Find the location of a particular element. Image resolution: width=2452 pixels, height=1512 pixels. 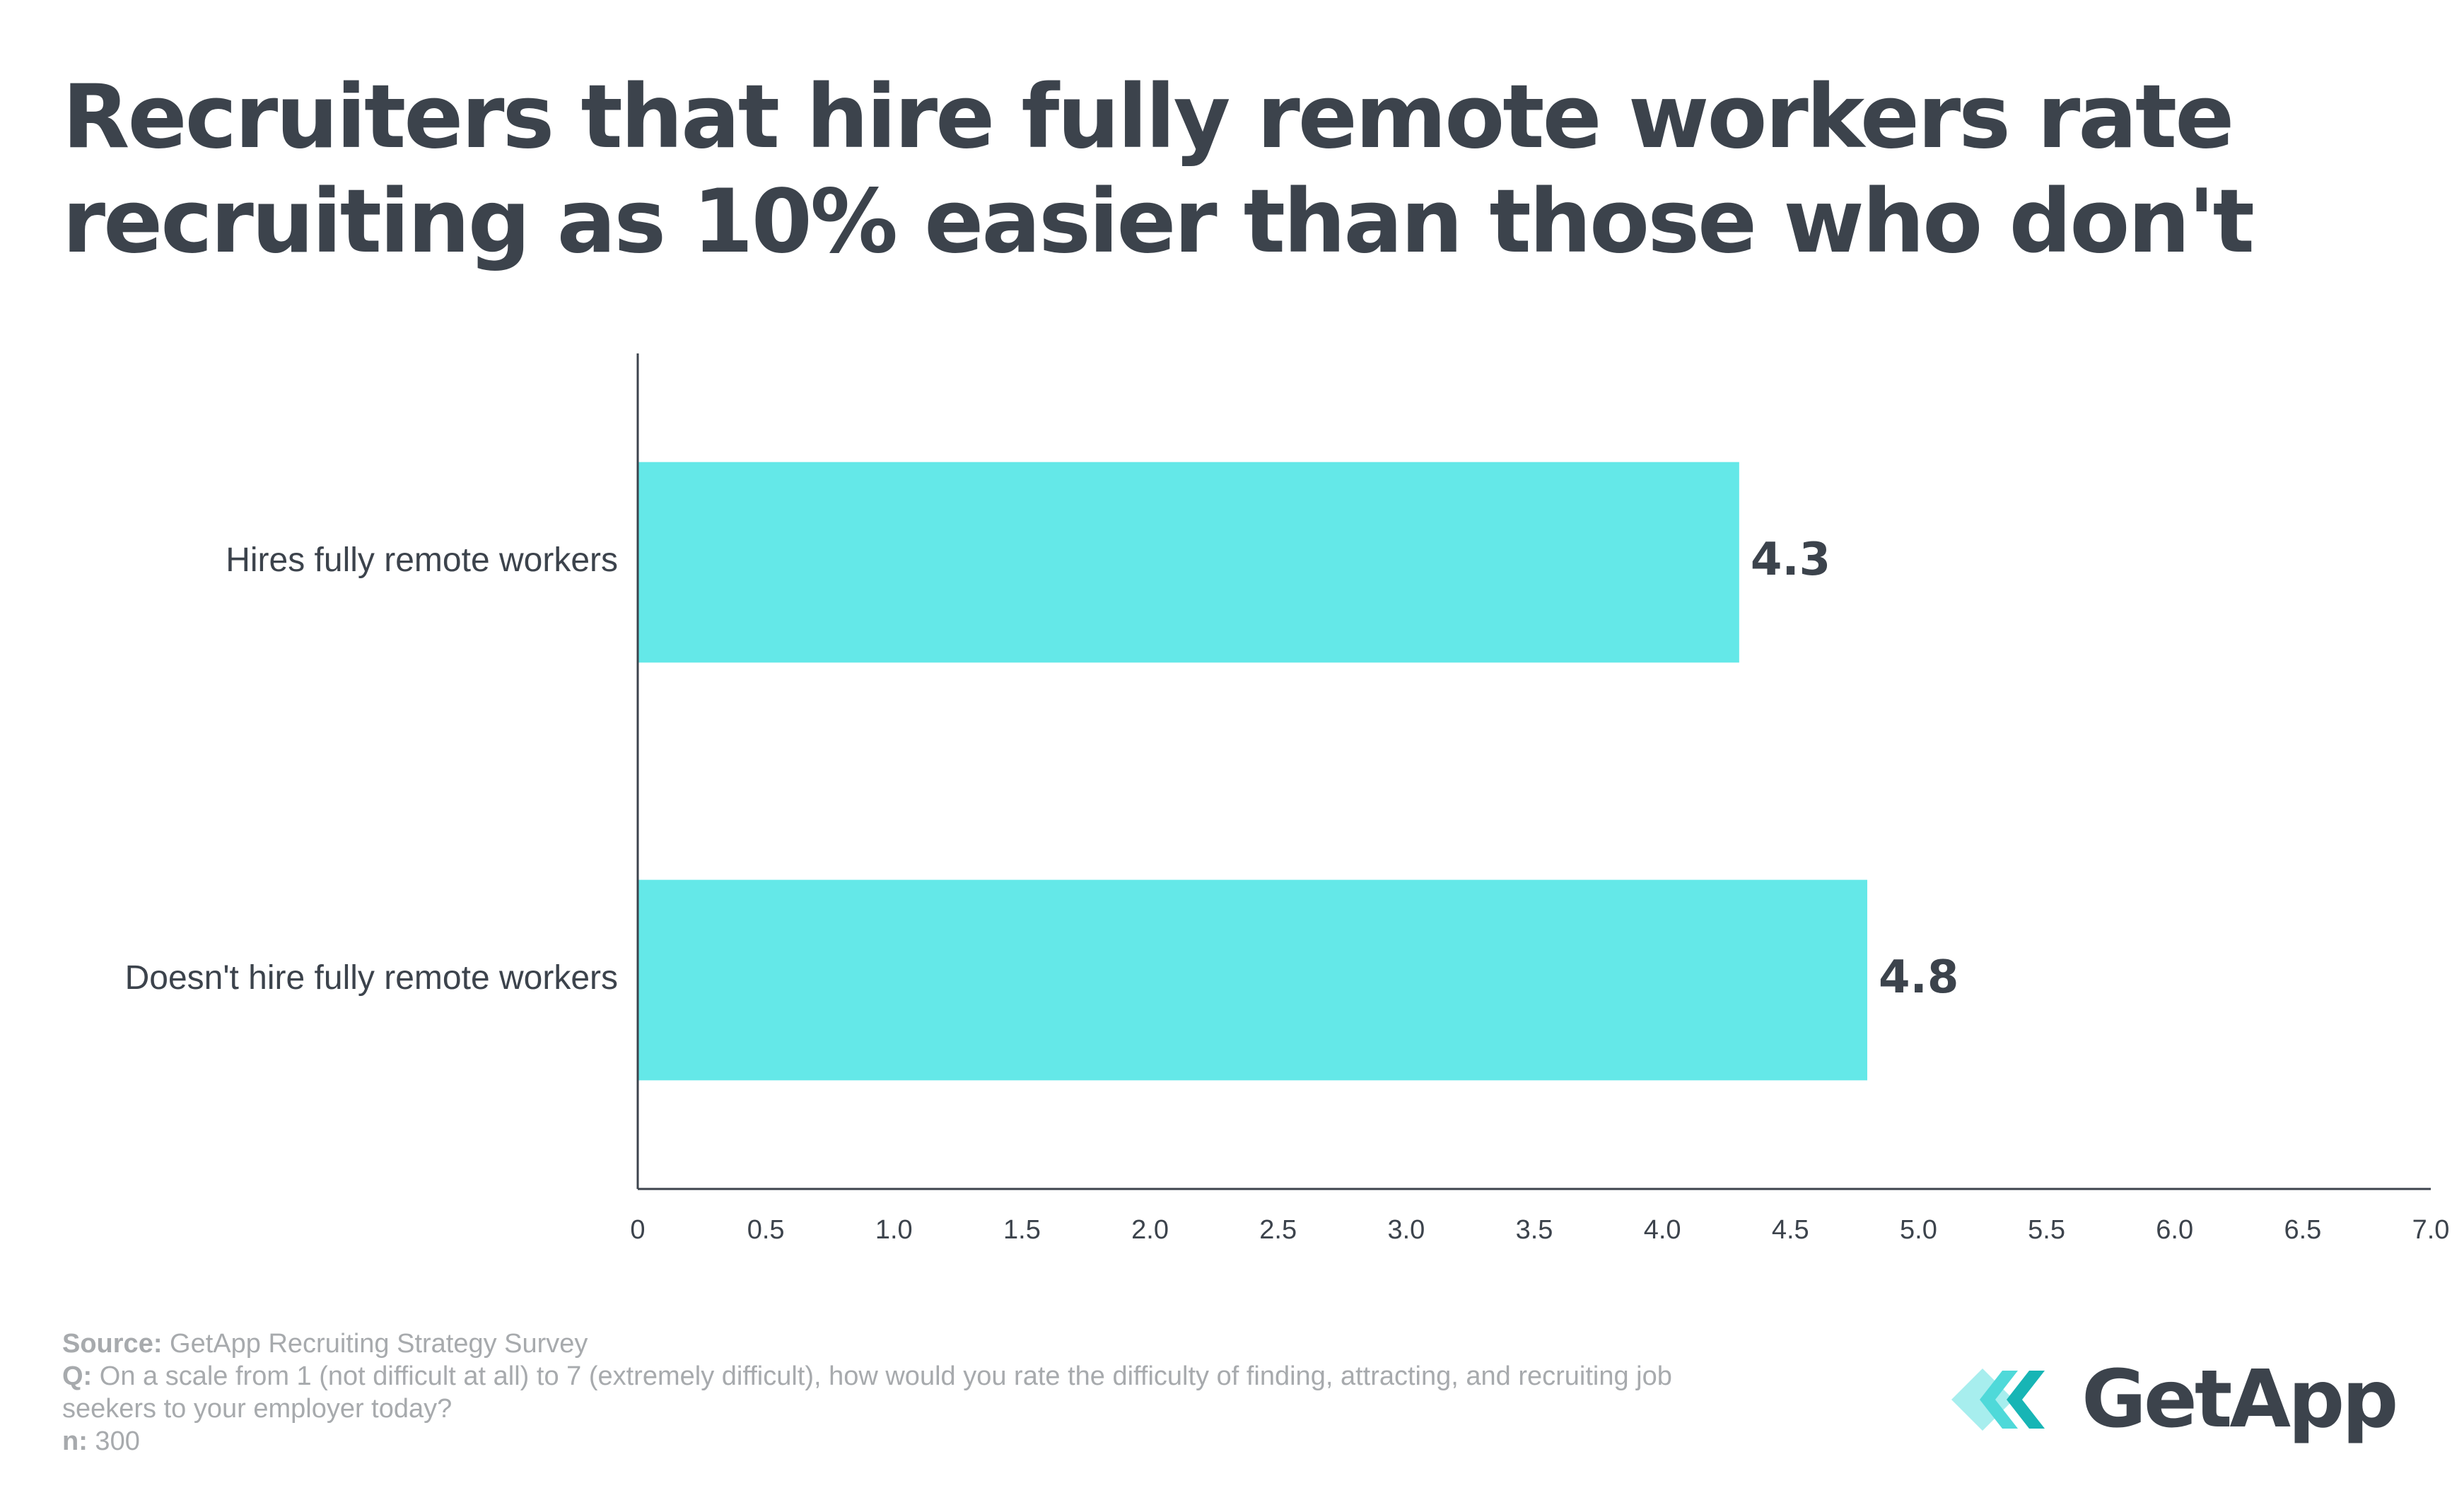

x-tick-label-0: 0 is located at coordinates (637, 1230).